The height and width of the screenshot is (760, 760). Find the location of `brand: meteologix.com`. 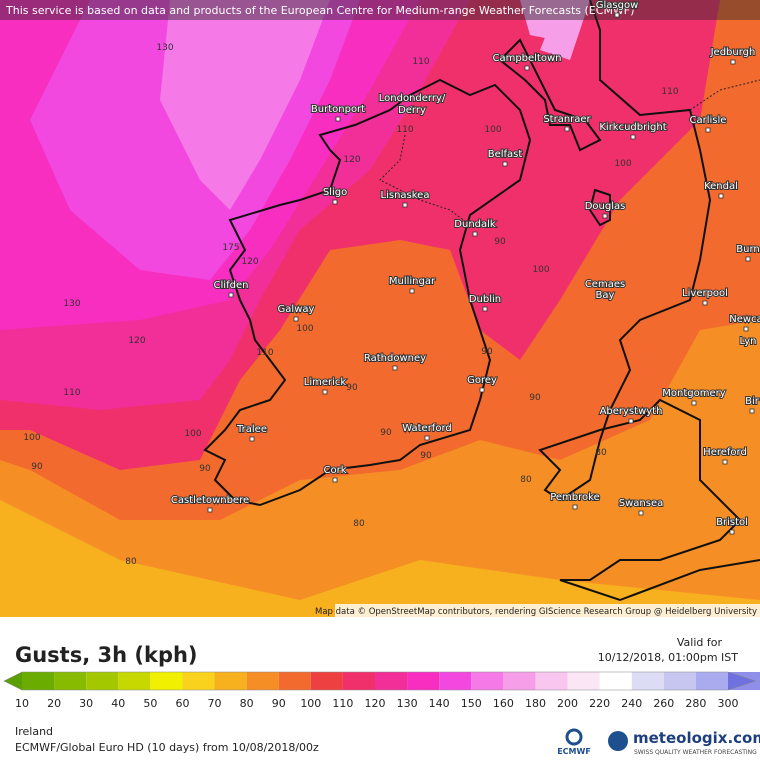

brand: meteologix.com is located at coordinates (696, 738).